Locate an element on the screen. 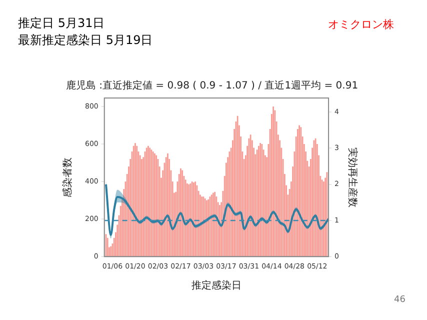  text: 推定日 5月31日 is located at coordinates (61, 23).